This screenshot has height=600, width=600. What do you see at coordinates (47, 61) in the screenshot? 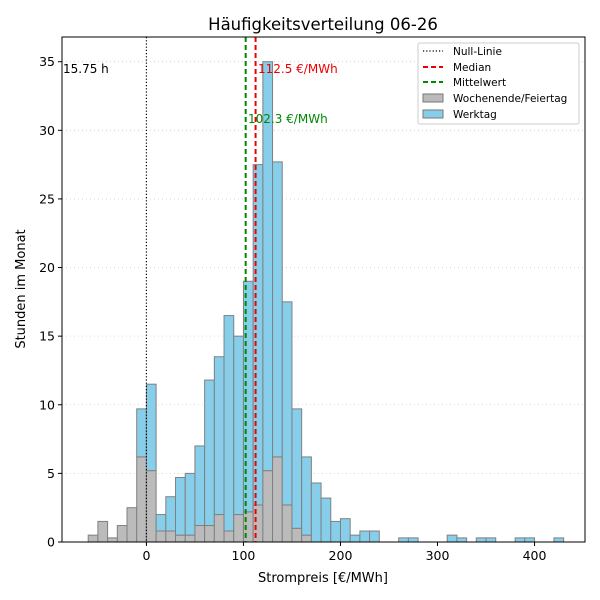
I see `y-tick-label: 35` at bounding box center [47, 61].